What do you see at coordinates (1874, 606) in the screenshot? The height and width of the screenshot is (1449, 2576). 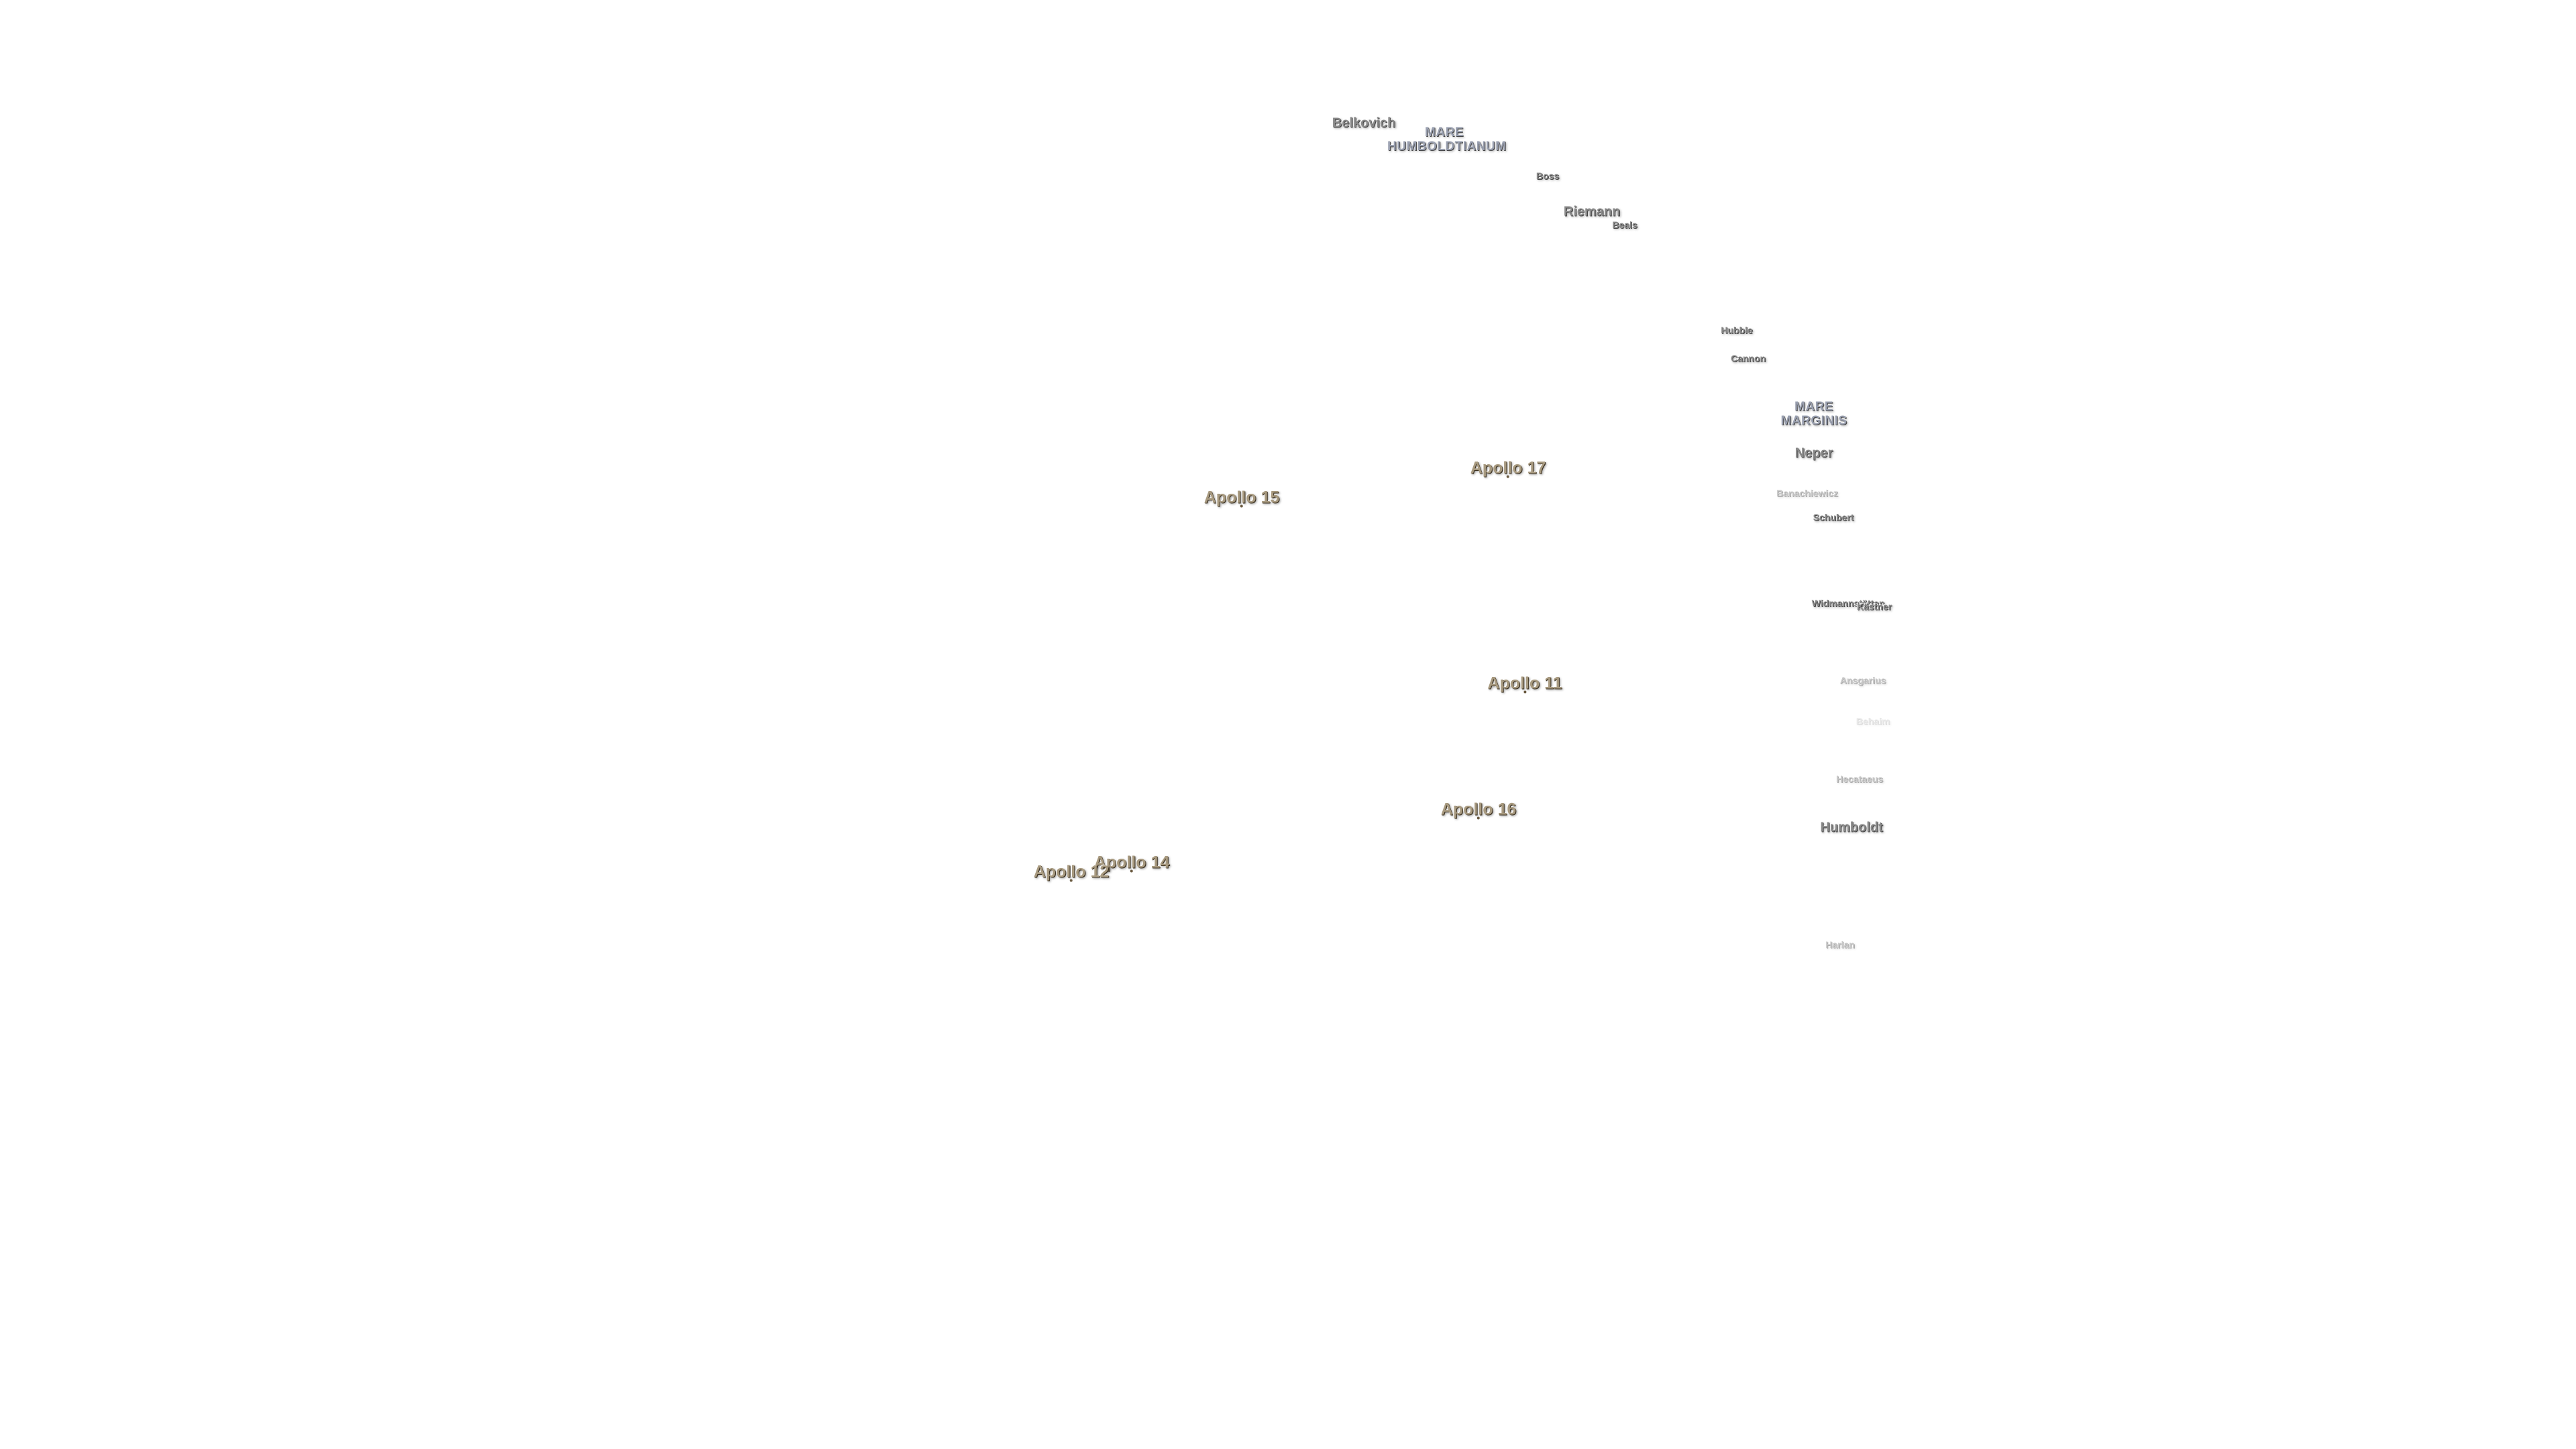 I see `crater-label: Kästner` at bounding box center [1874, 606].